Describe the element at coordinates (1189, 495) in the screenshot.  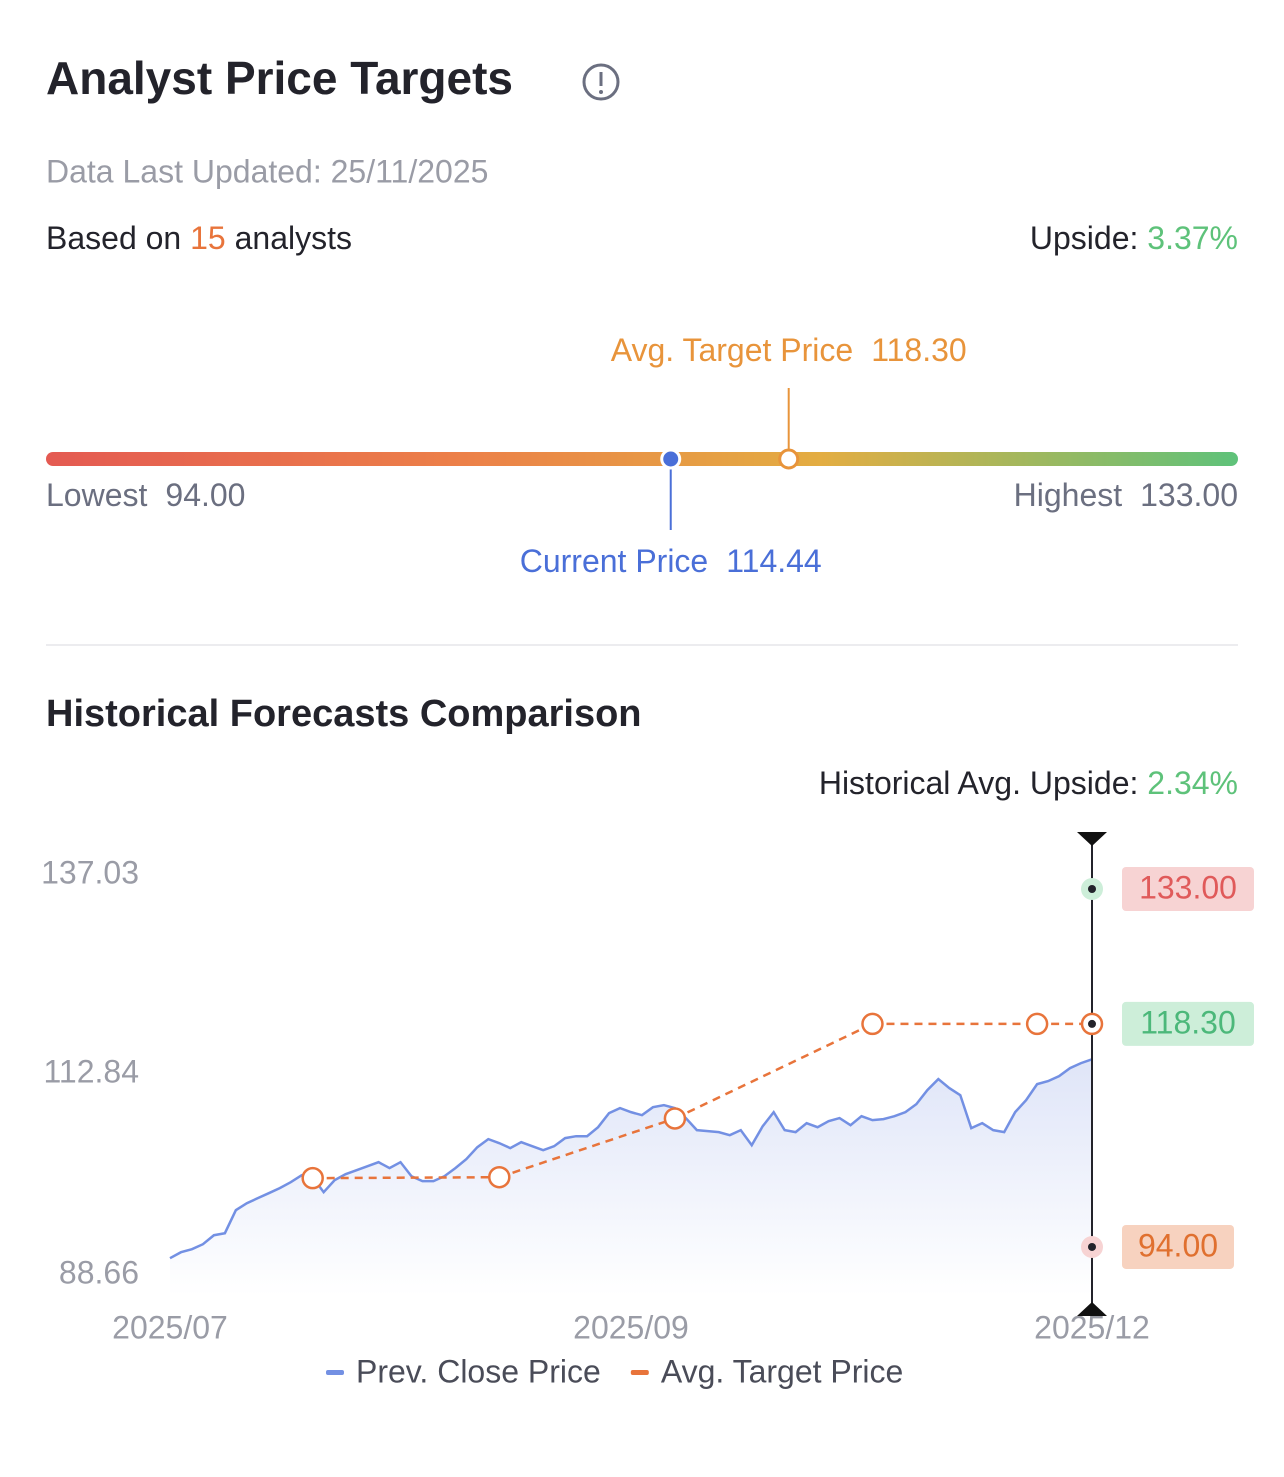
I see `value: 133.00` at that location.